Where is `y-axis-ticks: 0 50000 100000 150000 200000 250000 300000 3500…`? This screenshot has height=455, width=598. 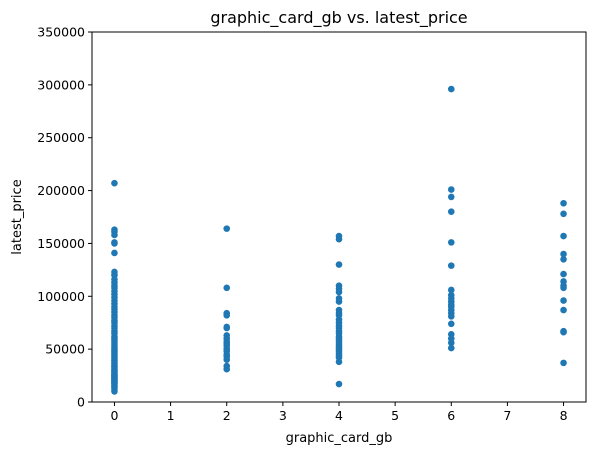 y-axis-ticks: 0 50000 100000 150000 200000 250000 300000 3500… is located at coordinates (64, 217).